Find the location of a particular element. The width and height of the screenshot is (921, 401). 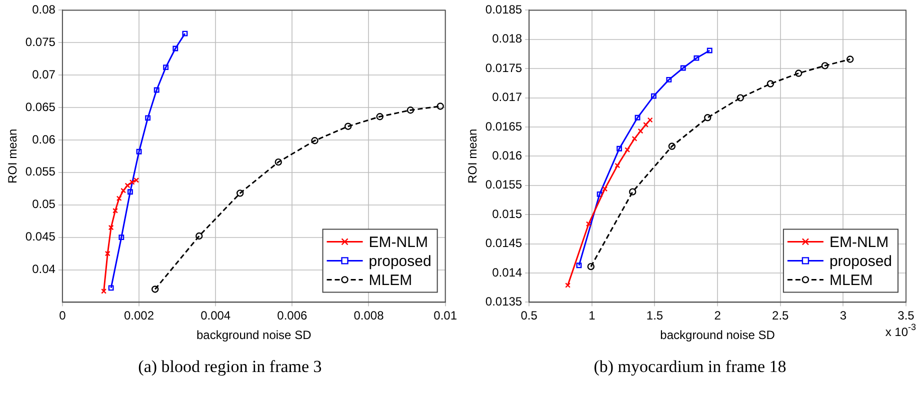

x-tick-label: 0.004 is located at coordinates (215, 315).